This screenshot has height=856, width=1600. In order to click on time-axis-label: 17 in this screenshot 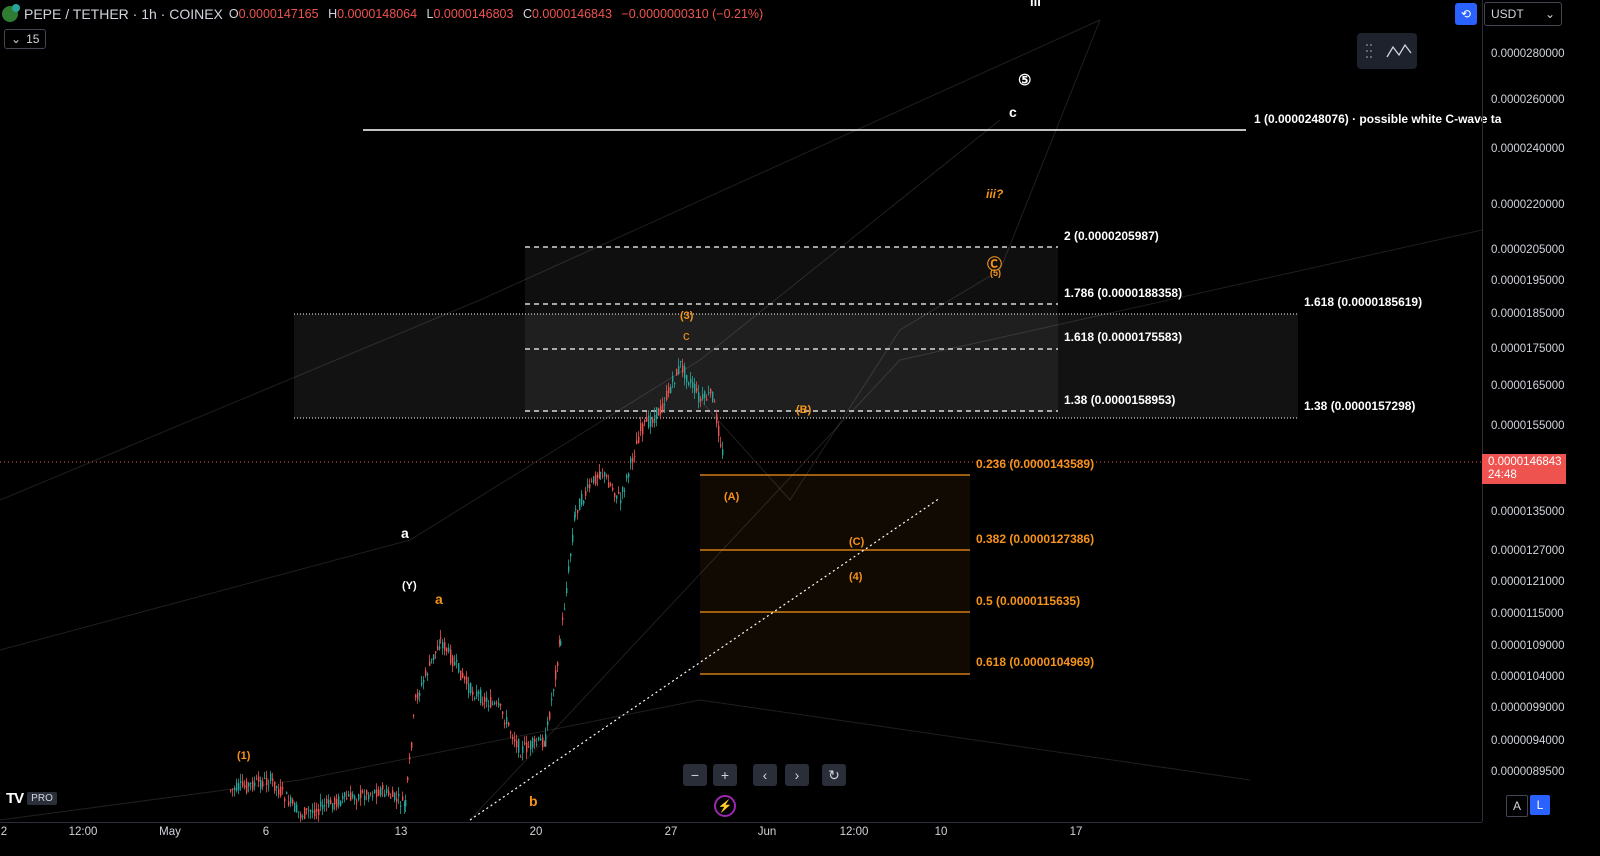, I will do `click(1076, 832)`.